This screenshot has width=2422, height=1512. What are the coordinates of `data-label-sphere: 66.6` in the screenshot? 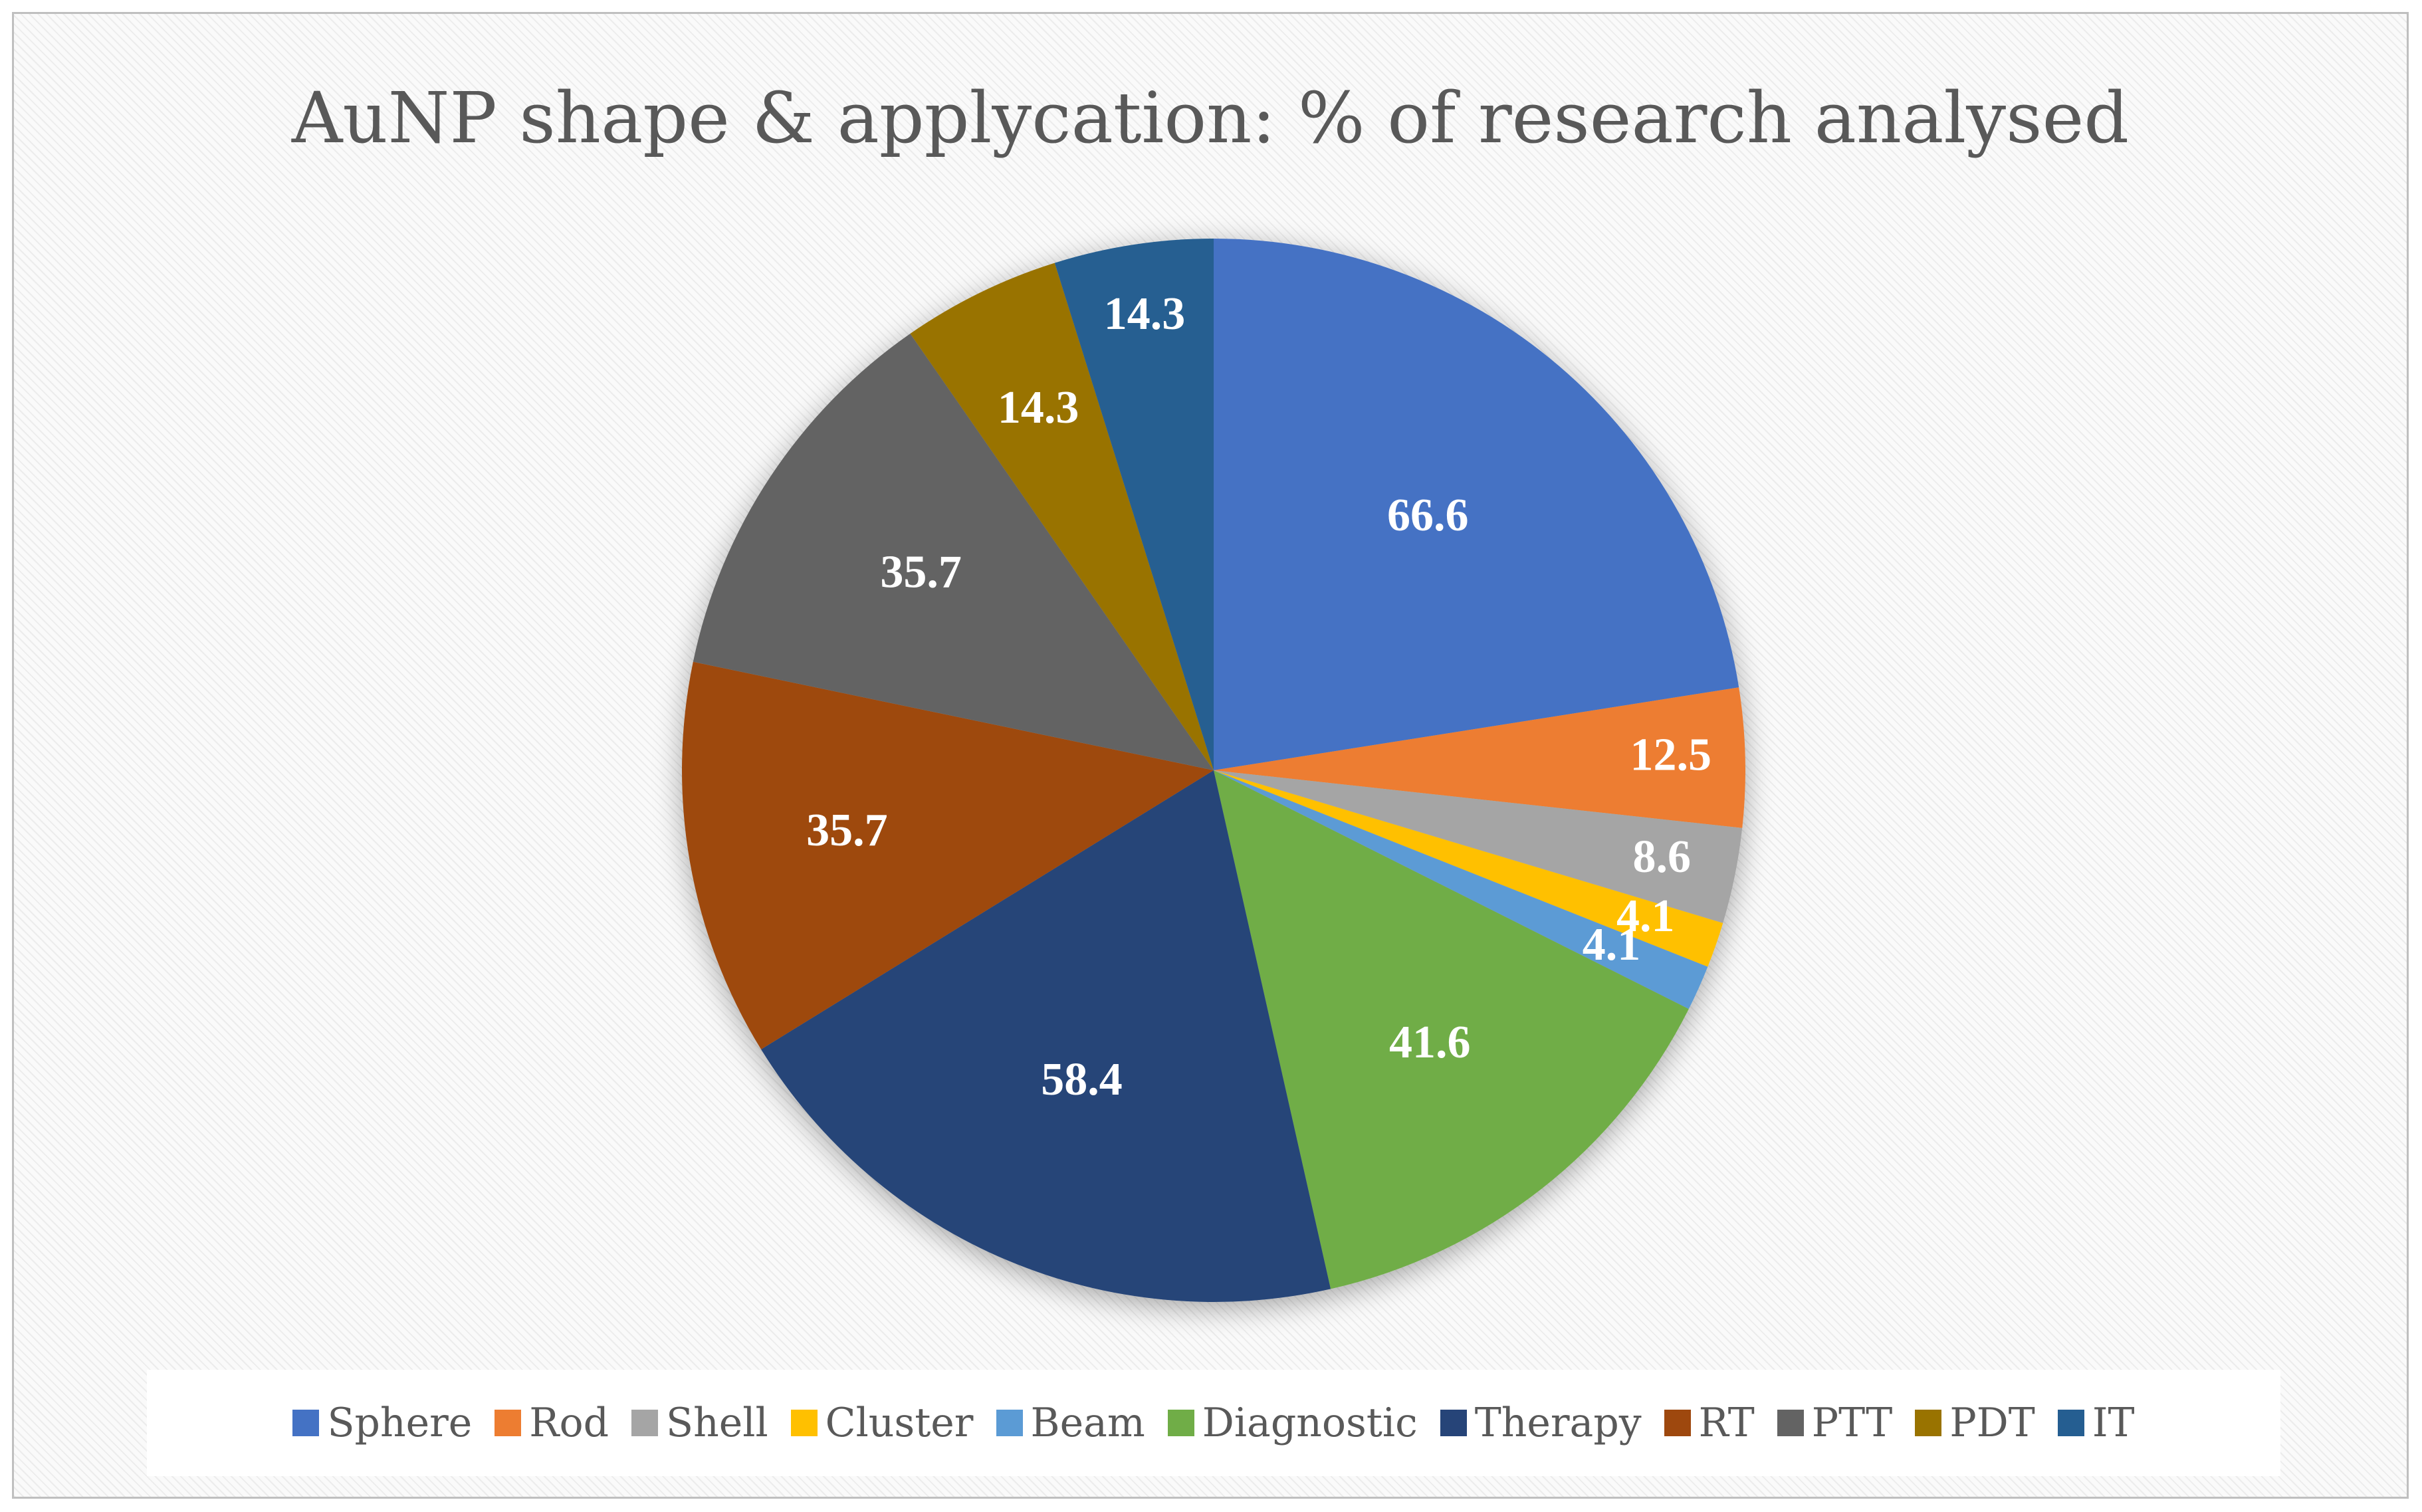 It's located at (1428, 515).